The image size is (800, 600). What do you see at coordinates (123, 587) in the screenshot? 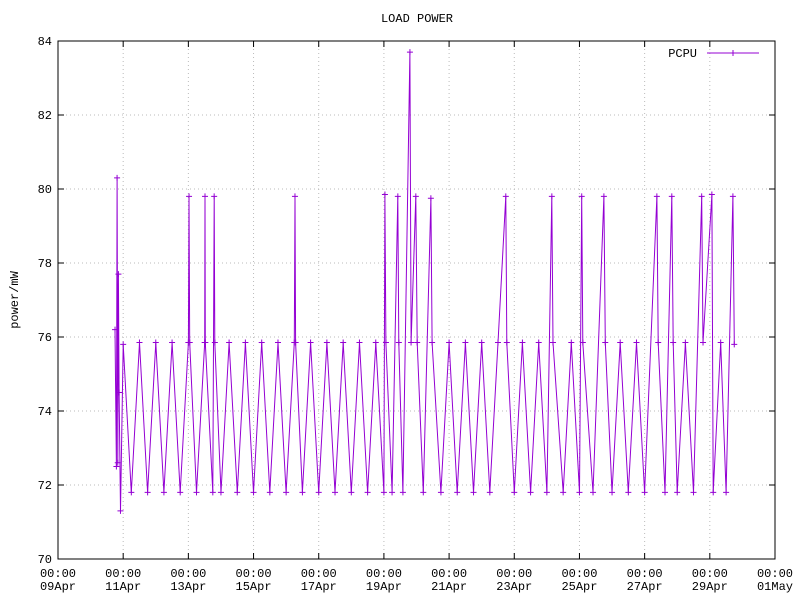
I see `x-tick-label: 11Apr` at bounding box center [123, 587].